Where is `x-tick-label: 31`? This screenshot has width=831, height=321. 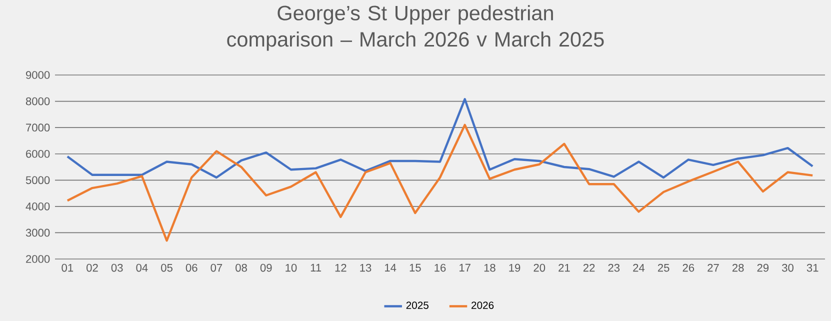
x-tick-label: 31 is located at coordinates (812, 268).